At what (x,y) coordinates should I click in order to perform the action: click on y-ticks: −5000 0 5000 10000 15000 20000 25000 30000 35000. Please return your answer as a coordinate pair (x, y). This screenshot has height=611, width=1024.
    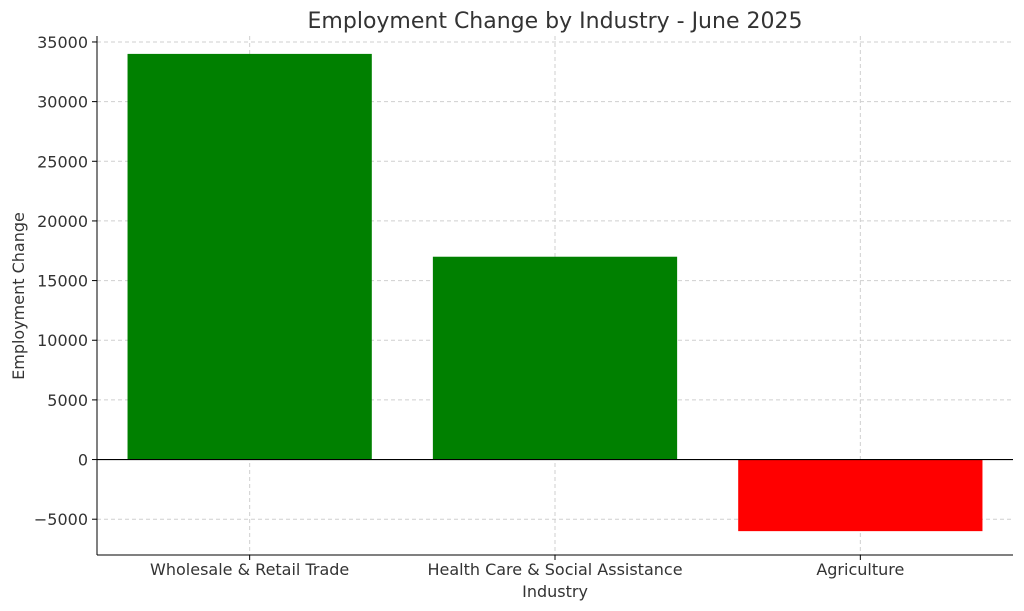
    Looking at the image, I should click on (65, 281).